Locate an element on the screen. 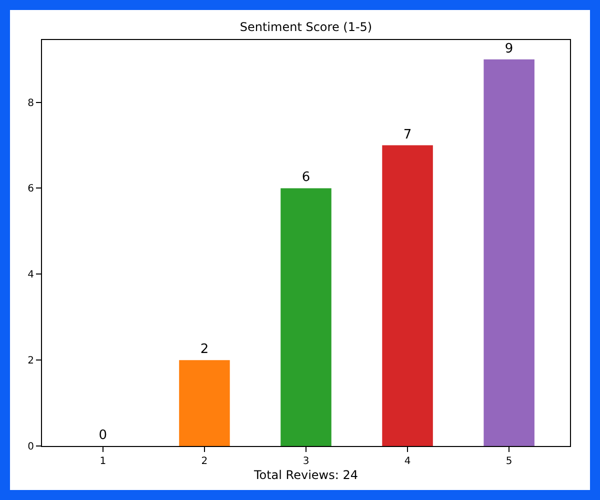  y-tick-label: 8 is located at coordinates (31, 103).